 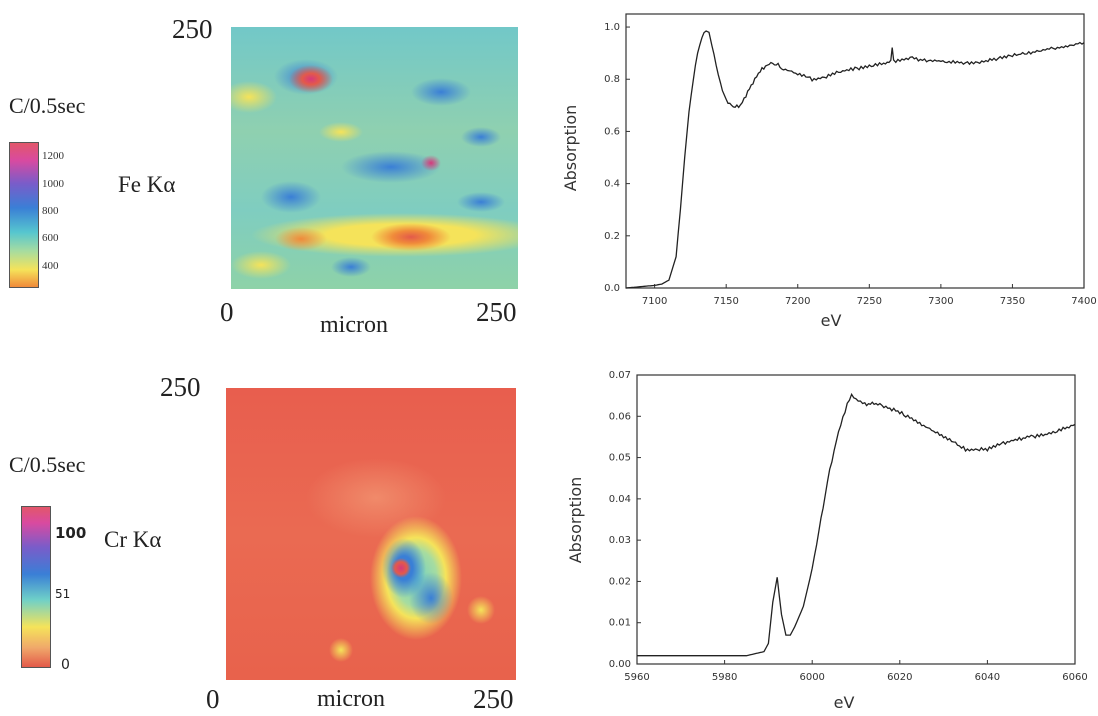 What do you see at coordinates (869, 301) in the screenshot?
I see `fe-x-tick-label: 7250` at bounding box center [869, 301].